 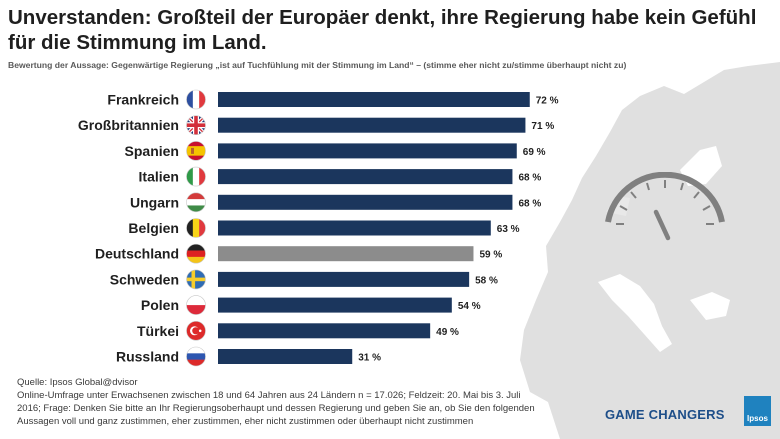 What do you see at coordinates (196, 253) in the screenshot?
I see `flag-germany-icon` at bounding box center [196, 253].